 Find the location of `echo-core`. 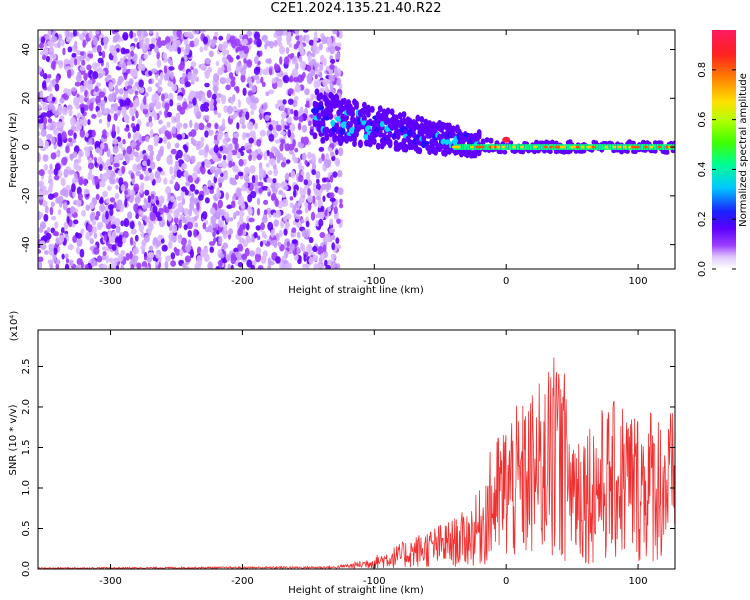

echo-core is located at coordinates (539, 147).